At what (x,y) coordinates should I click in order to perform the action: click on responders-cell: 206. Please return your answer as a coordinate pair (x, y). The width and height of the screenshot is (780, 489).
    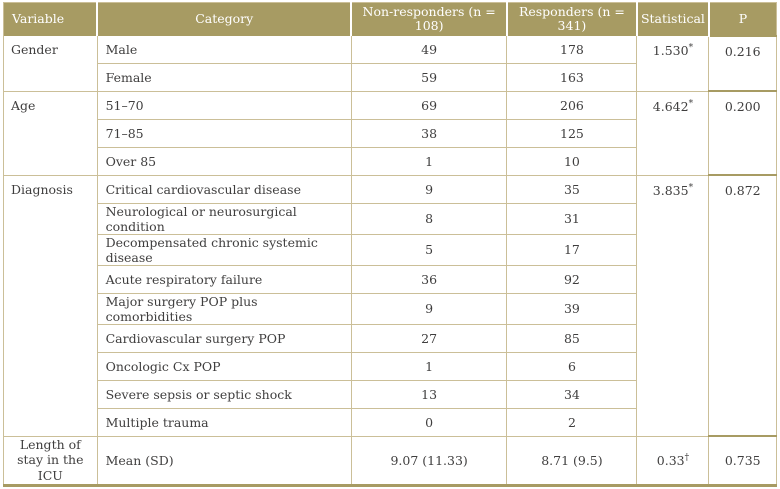
    Looking at the image, I should click on (572, 105).